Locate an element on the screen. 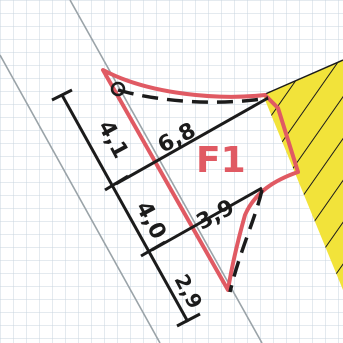 Image resolution: width=343 pixels, height=343 pixels. label-area-f1: F1 is located at coordinates (221, 160).